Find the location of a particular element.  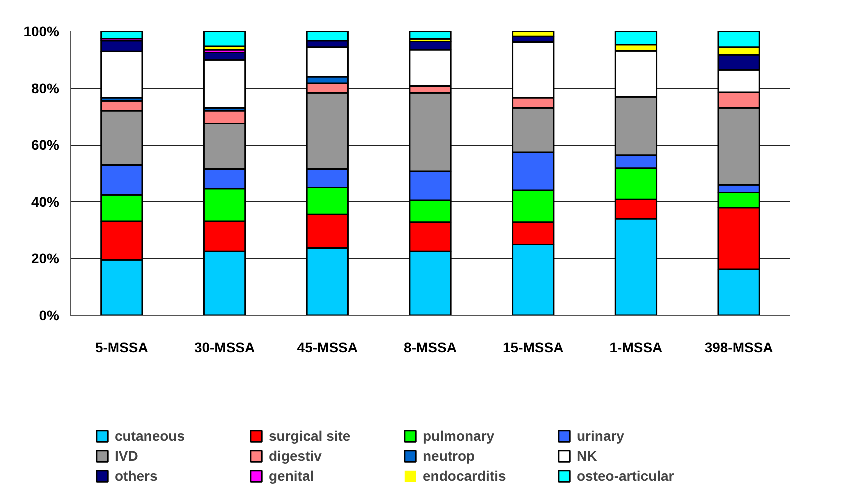

legend-label: cutaneous is located at coordinates (150, 436).